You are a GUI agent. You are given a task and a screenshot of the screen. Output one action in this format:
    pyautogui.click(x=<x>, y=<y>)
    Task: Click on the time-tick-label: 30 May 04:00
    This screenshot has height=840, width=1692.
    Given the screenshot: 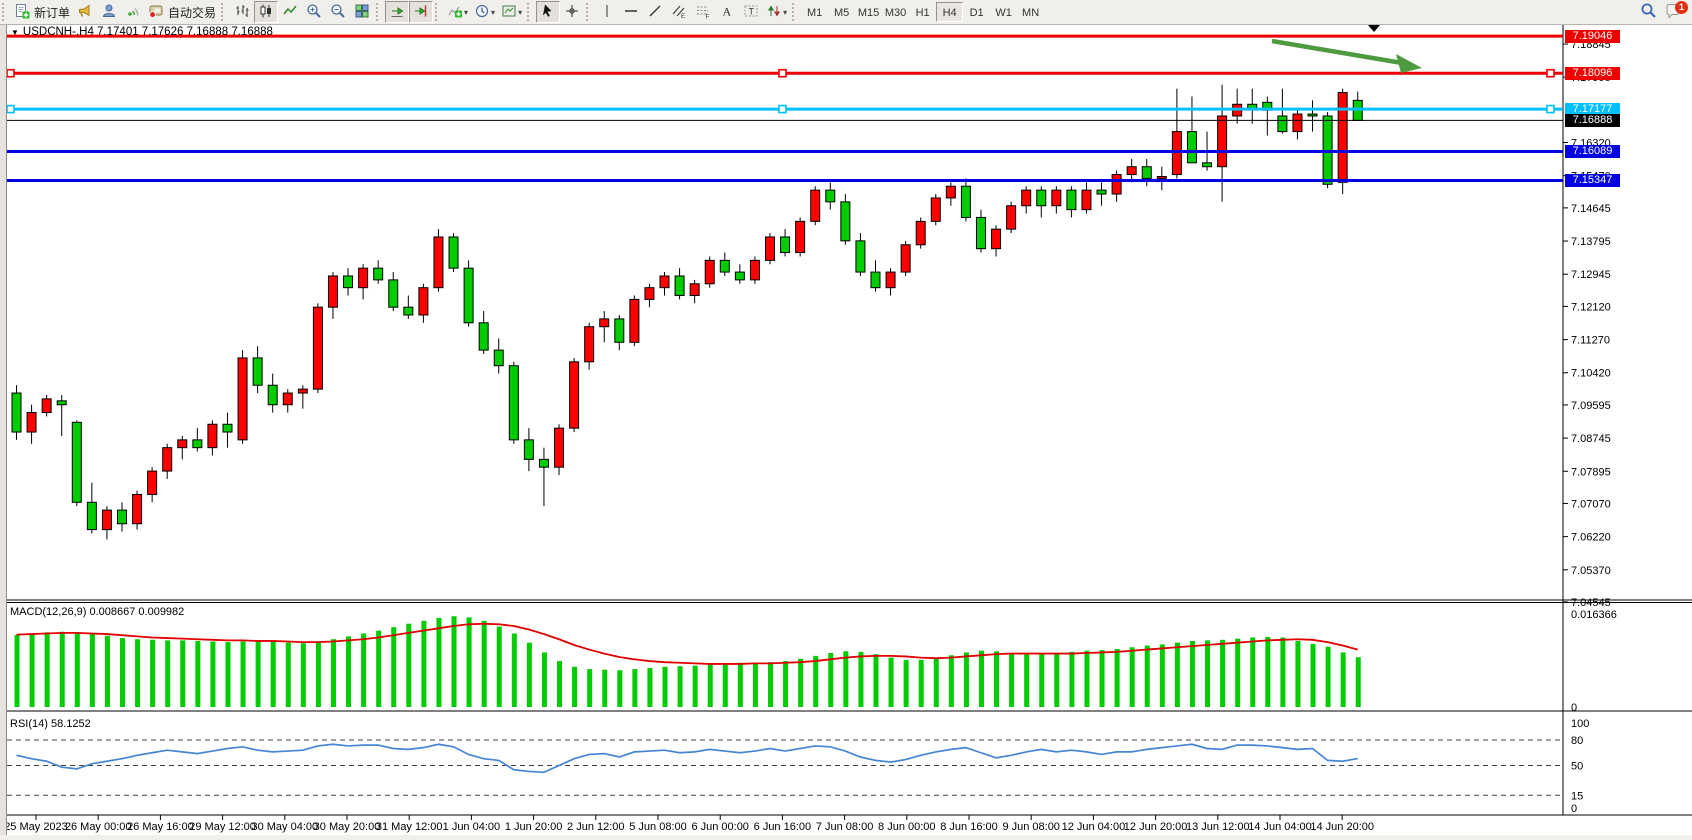 What is the action you would take?
    pyautogui.click(x=284, y=827)
    